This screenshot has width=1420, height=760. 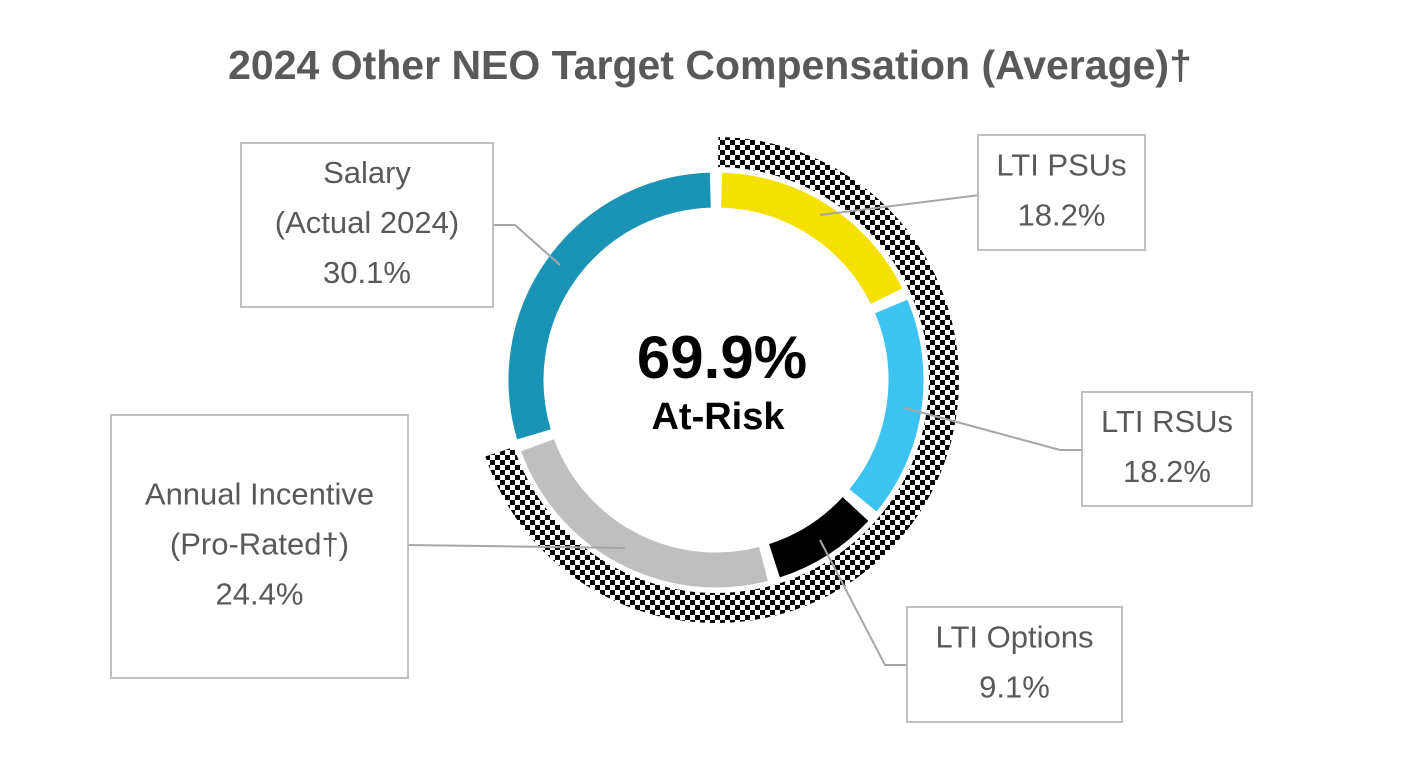 I want to click on center-label: At-Risk, so click(x=718, y=417).